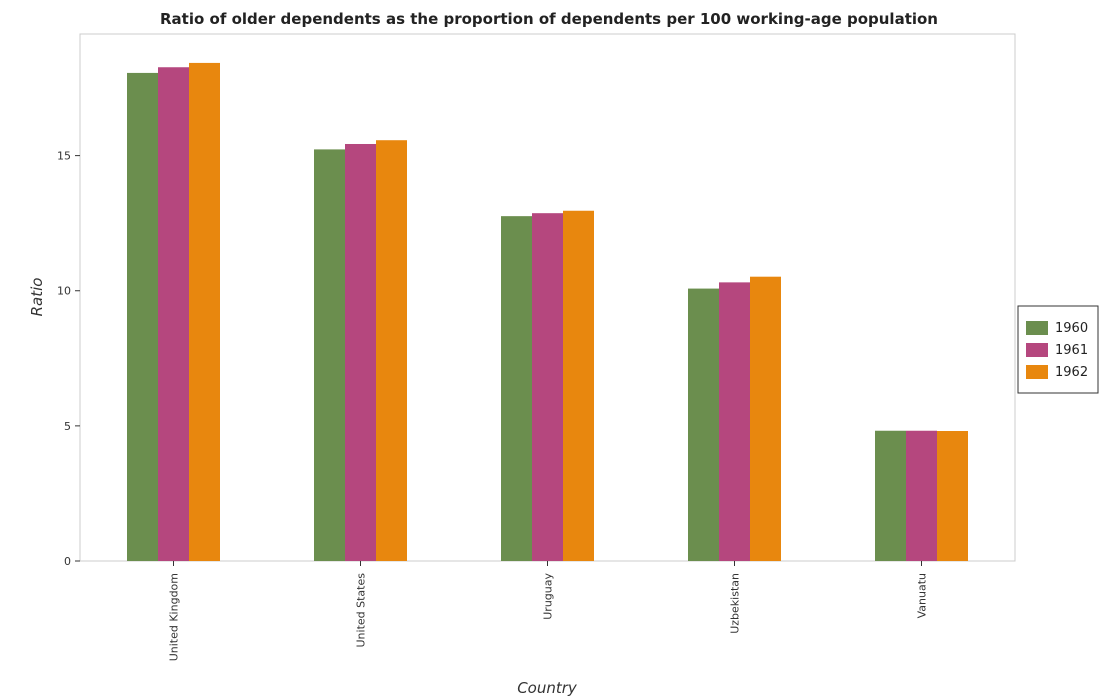 The image size is (1100, 700). I want to click on bar-uzbekistan-1961, so click(734, 421).